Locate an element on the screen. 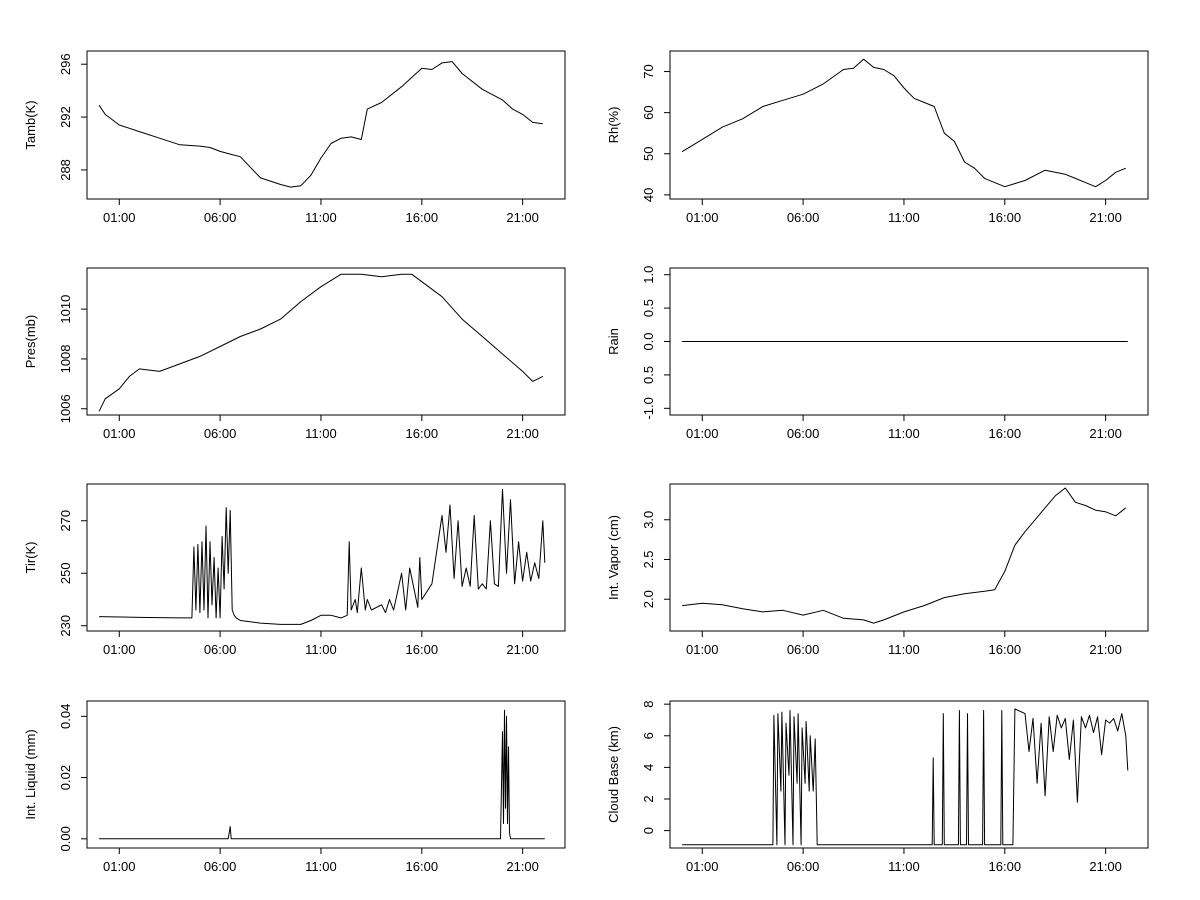  y-tick-label: 1.0 is located at coordinates (648, 275).